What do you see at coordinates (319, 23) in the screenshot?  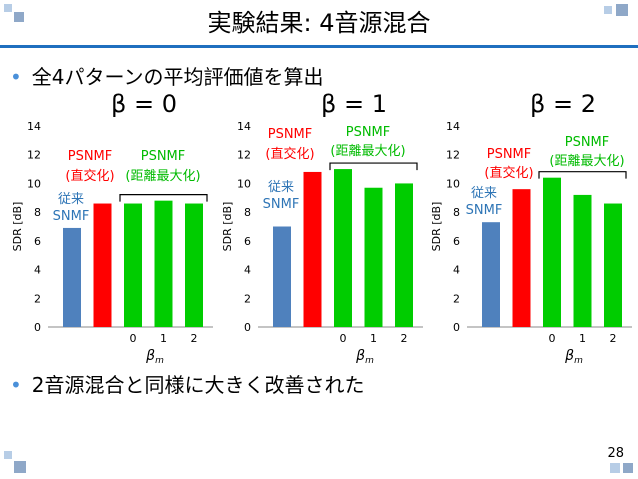 I see `slide-title: 実験結果: 4音源混合` at bounding box center [319, 23].